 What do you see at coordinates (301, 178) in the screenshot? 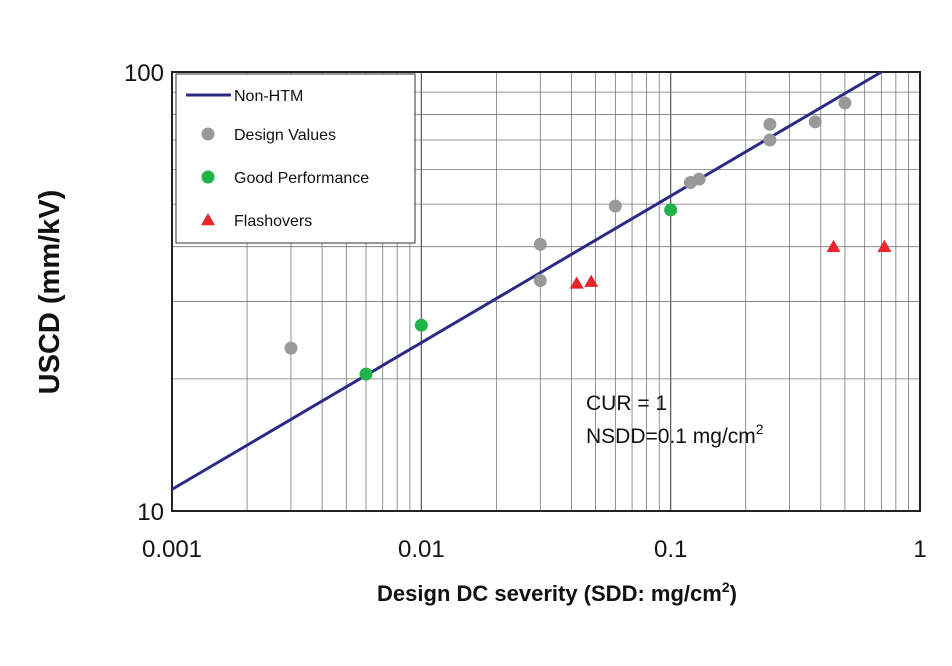
I see `legend-label: Good Performance` at bounding box center [301, 178].